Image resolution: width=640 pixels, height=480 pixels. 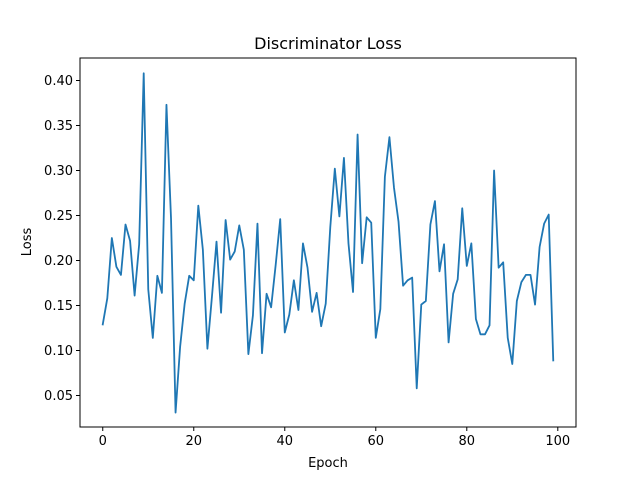 What do you see at coordinates (58, 351) in the screenshot?
I see `y-tick-label: 0.10` at bounding box center [58, 351].